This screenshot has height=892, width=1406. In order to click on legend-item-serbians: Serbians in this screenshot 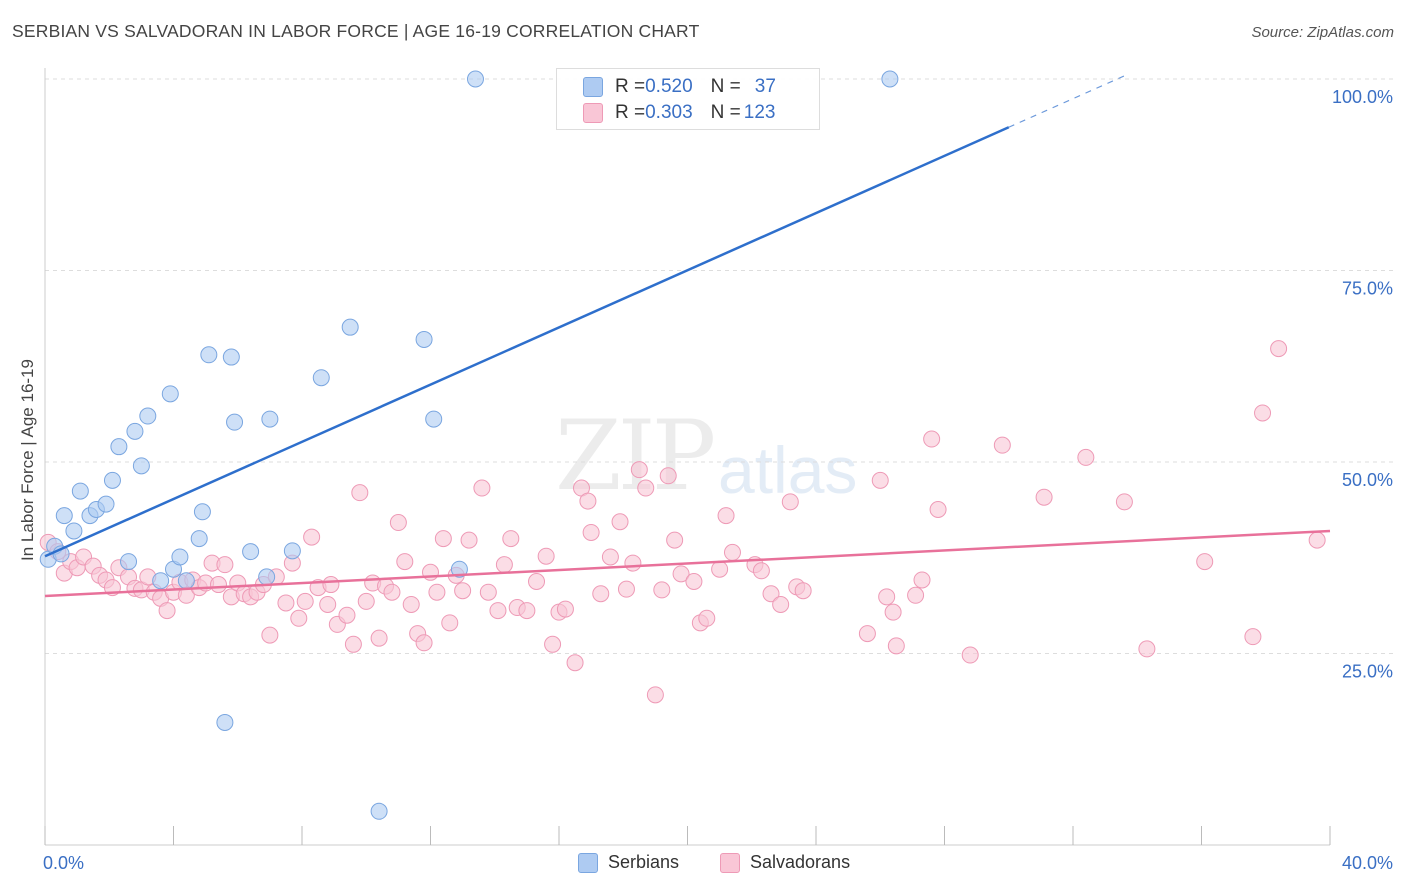, I will do `click(628, 862)`.